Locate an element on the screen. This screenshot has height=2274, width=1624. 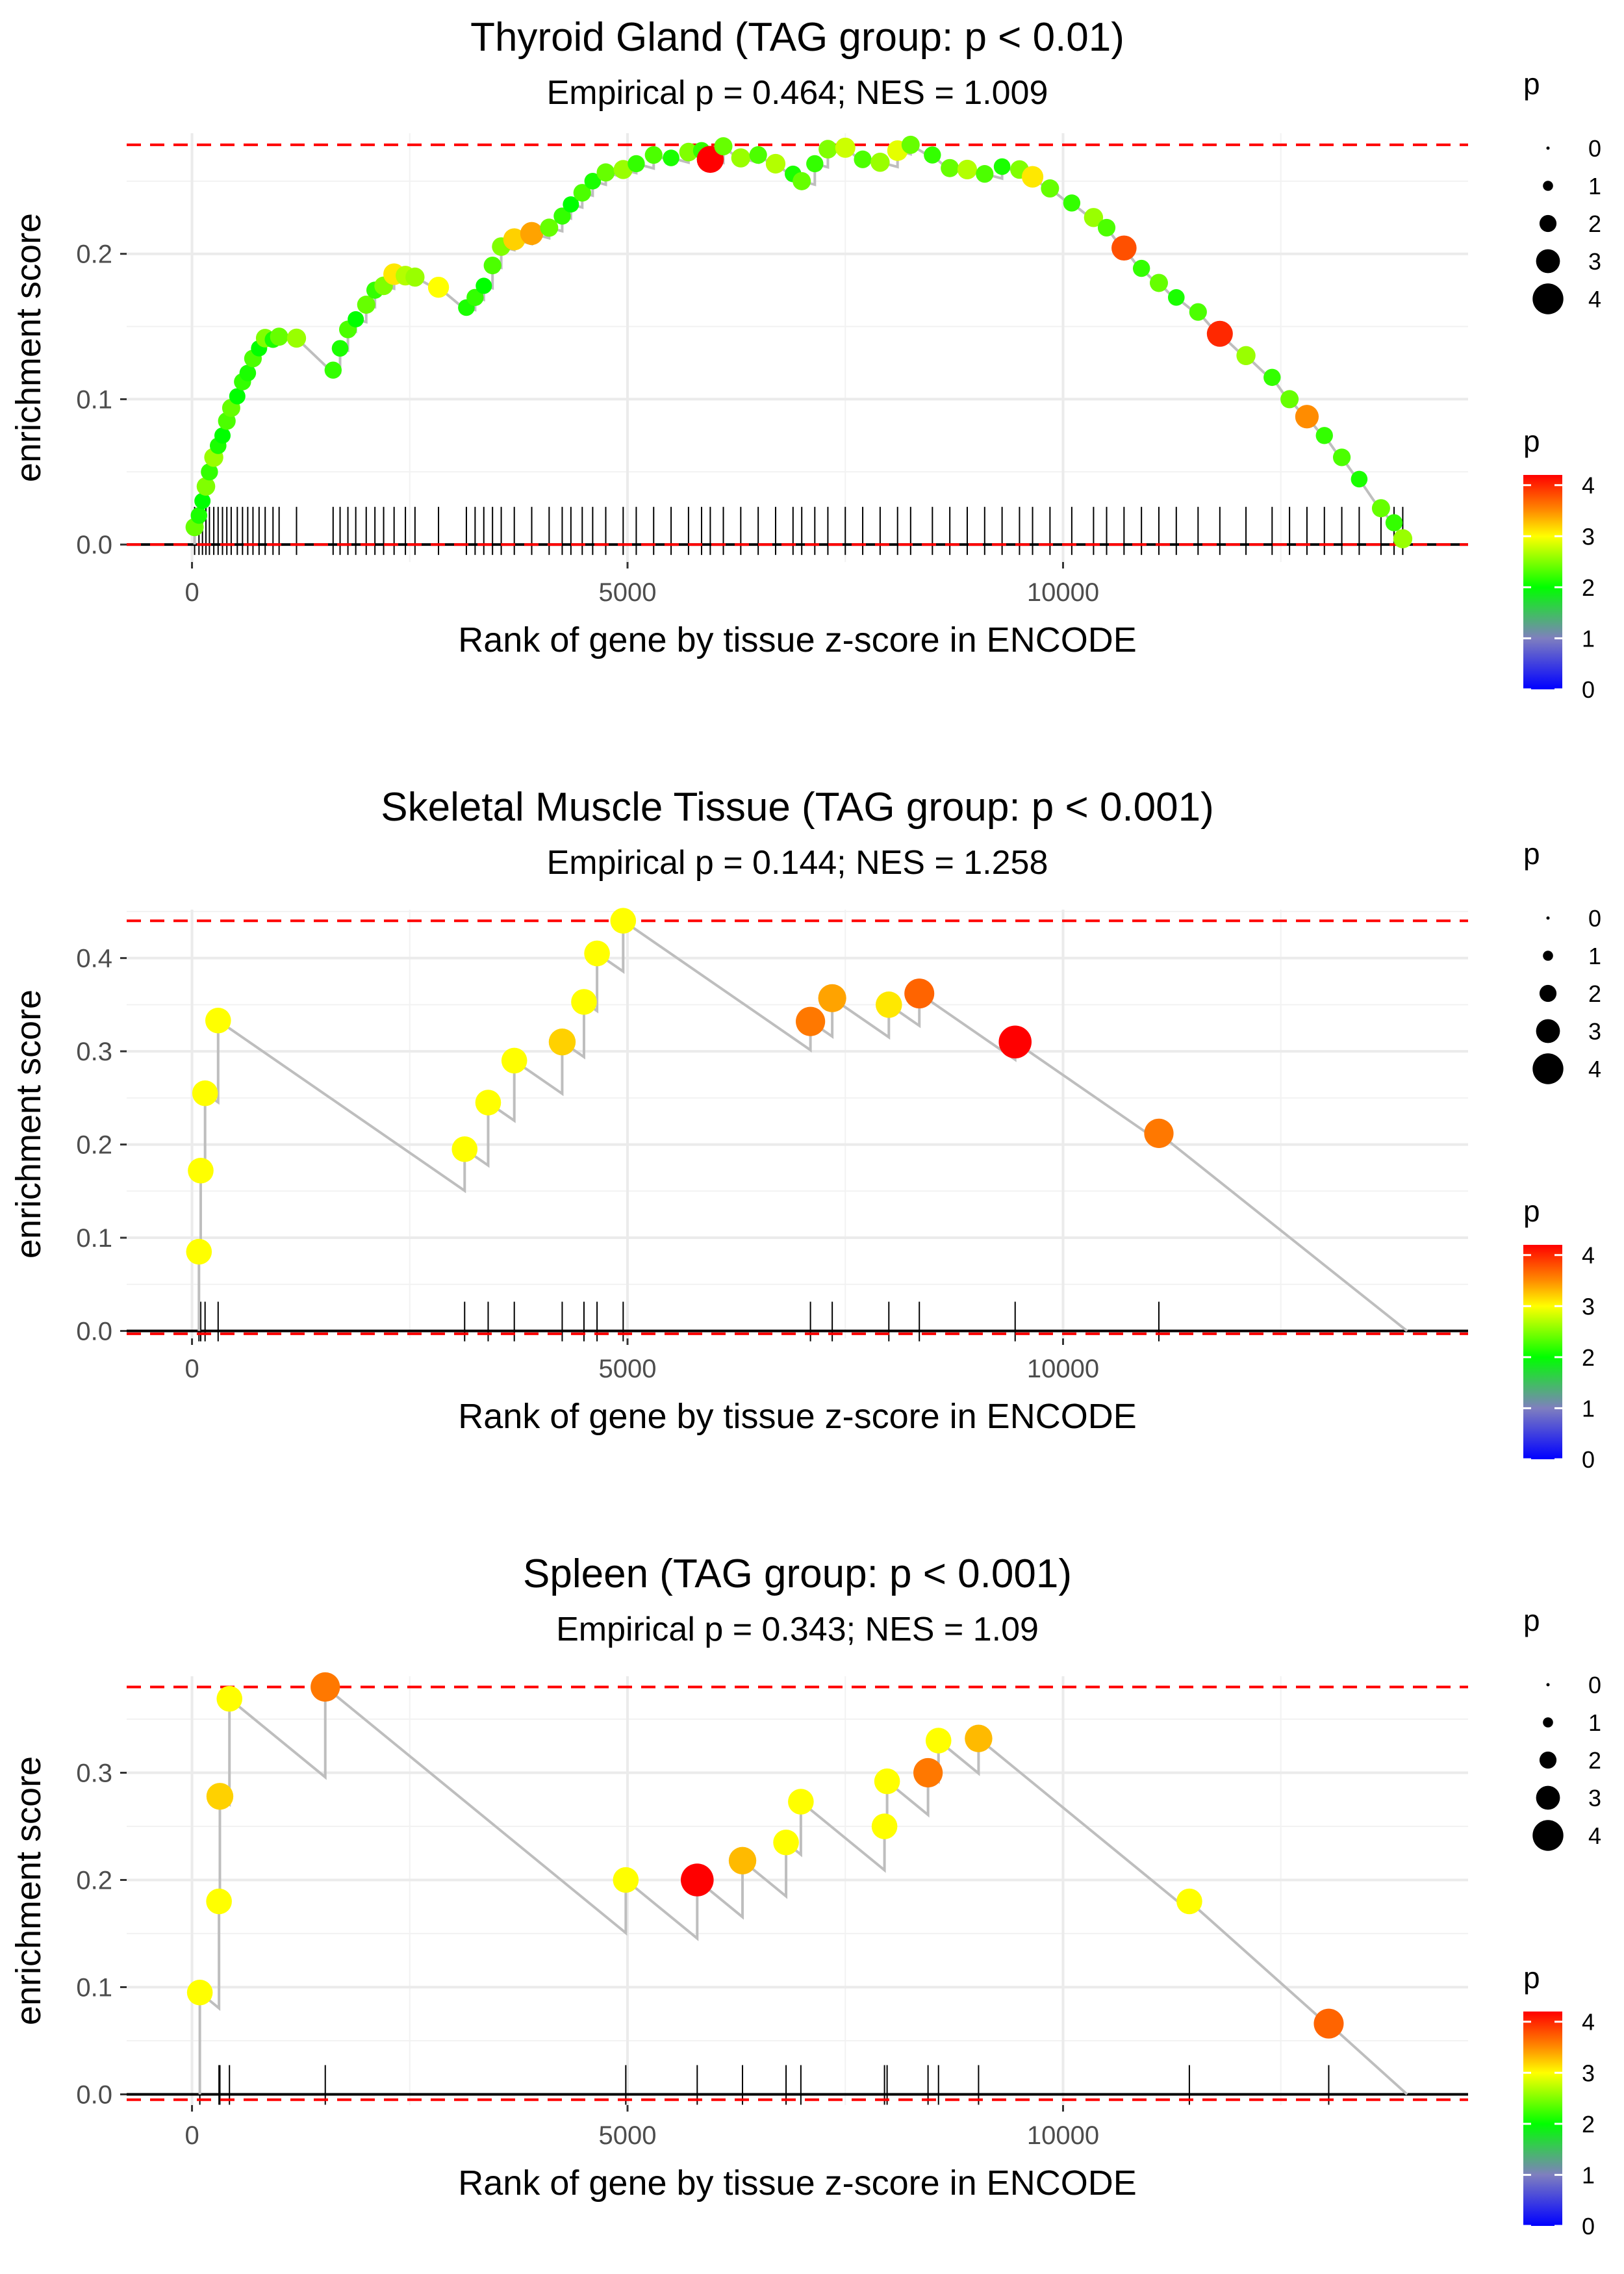
color-legend-title: p is located at coordinates (1531, 1211).